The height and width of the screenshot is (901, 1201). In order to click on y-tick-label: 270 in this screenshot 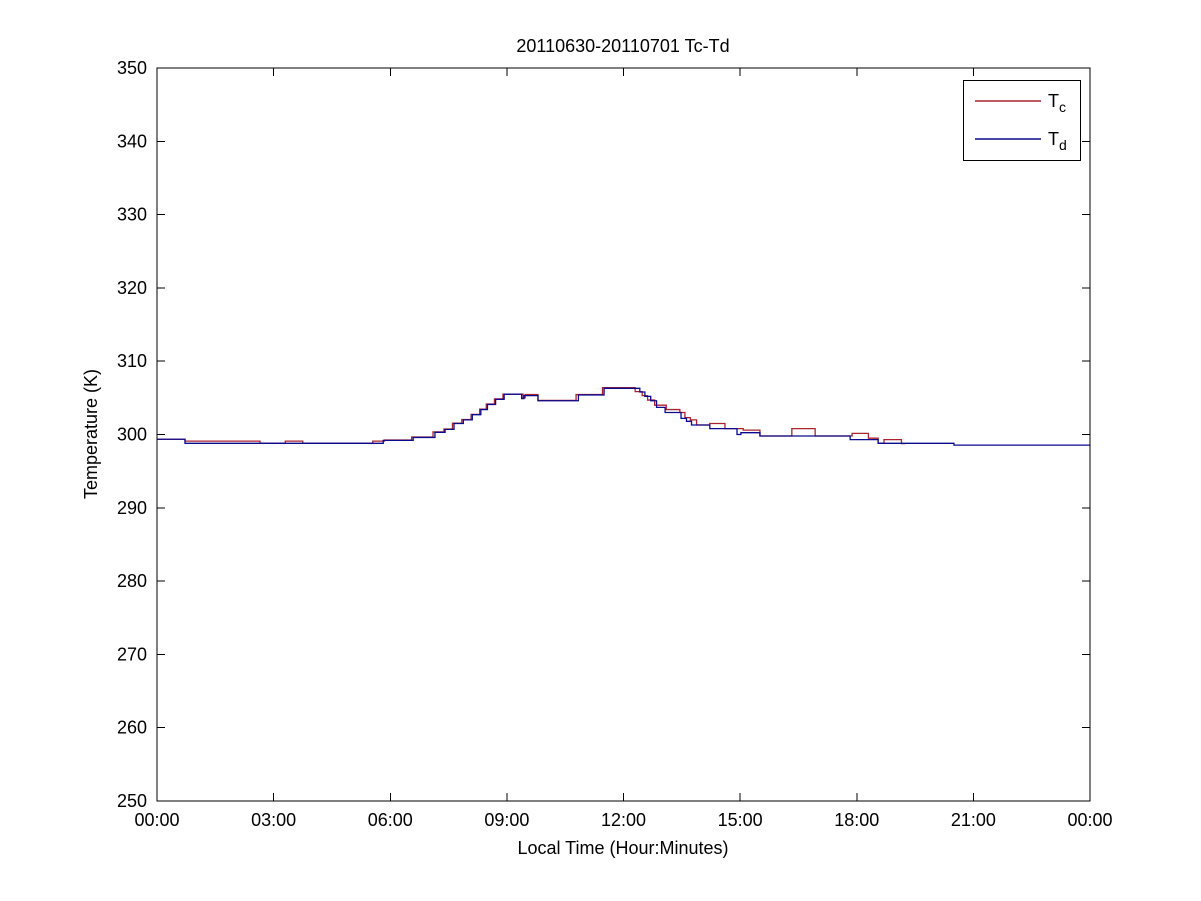, I will do `click(132, 654)`.